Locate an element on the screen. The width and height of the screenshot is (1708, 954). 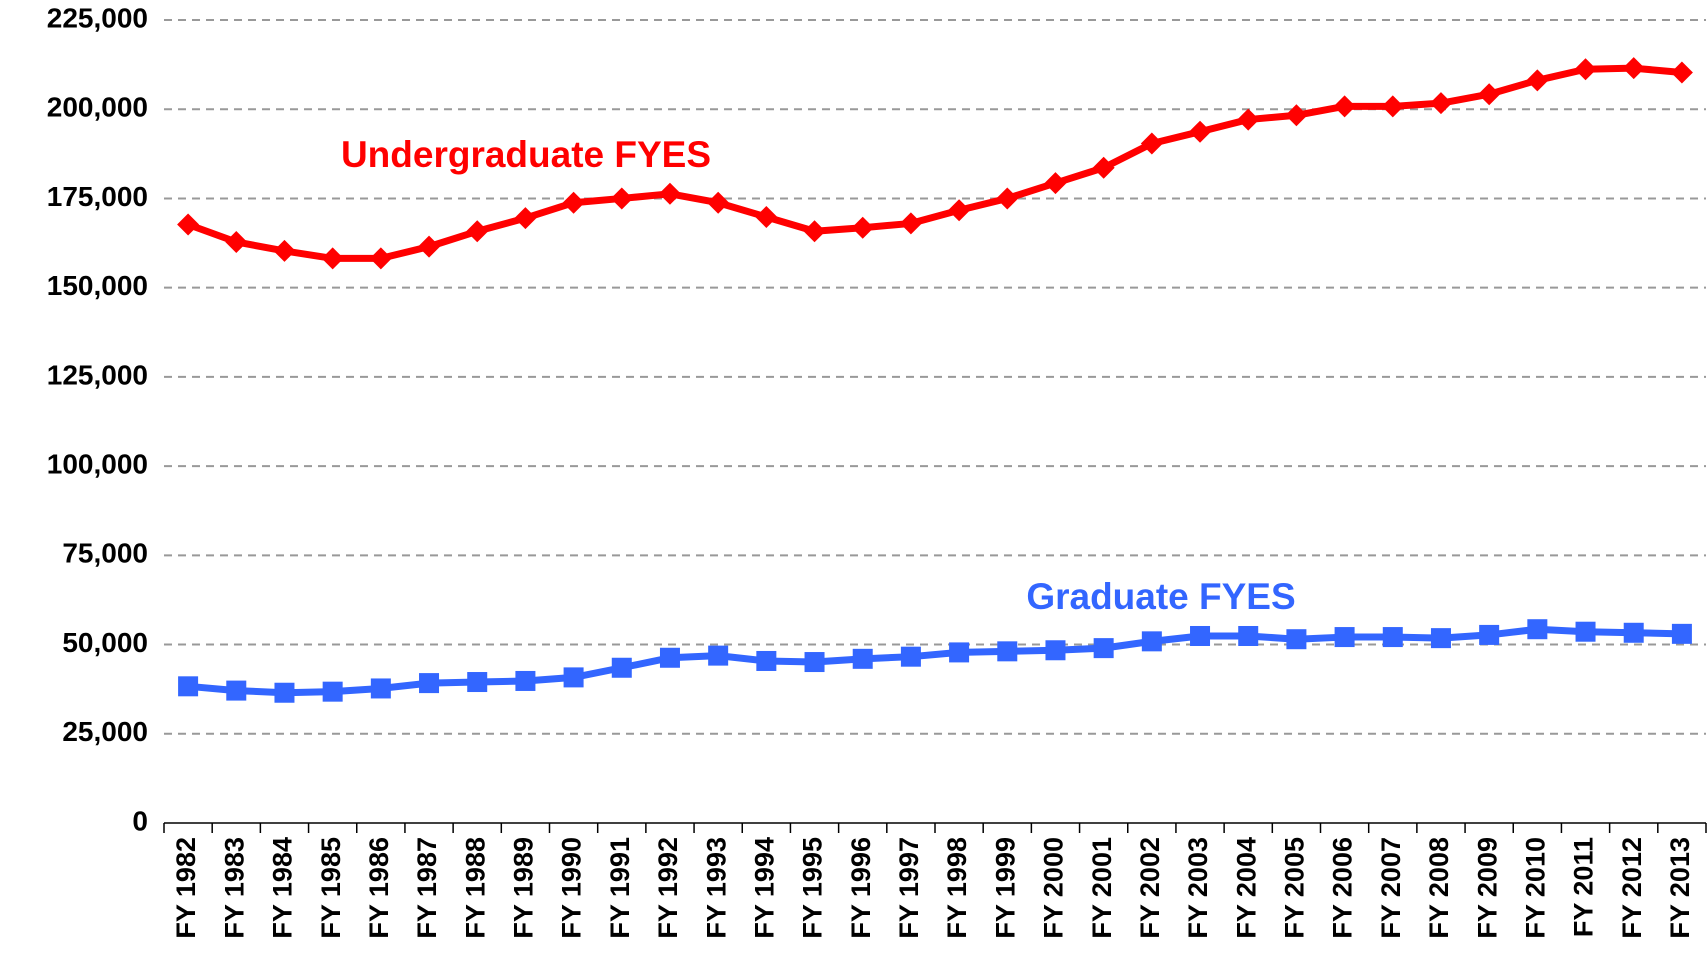
x-tick-label: FY 2006 is located at coordinates (1343, 888).